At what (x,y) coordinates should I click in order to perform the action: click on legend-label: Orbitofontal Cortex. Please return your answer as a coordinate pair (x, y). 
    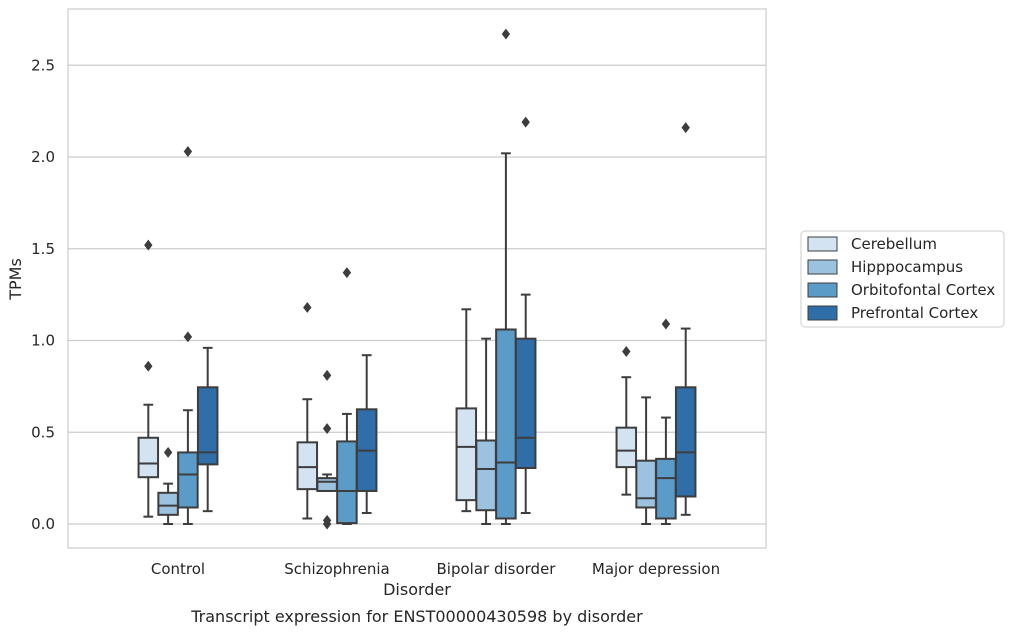
    Looking at the image, I should click on (923, 290).